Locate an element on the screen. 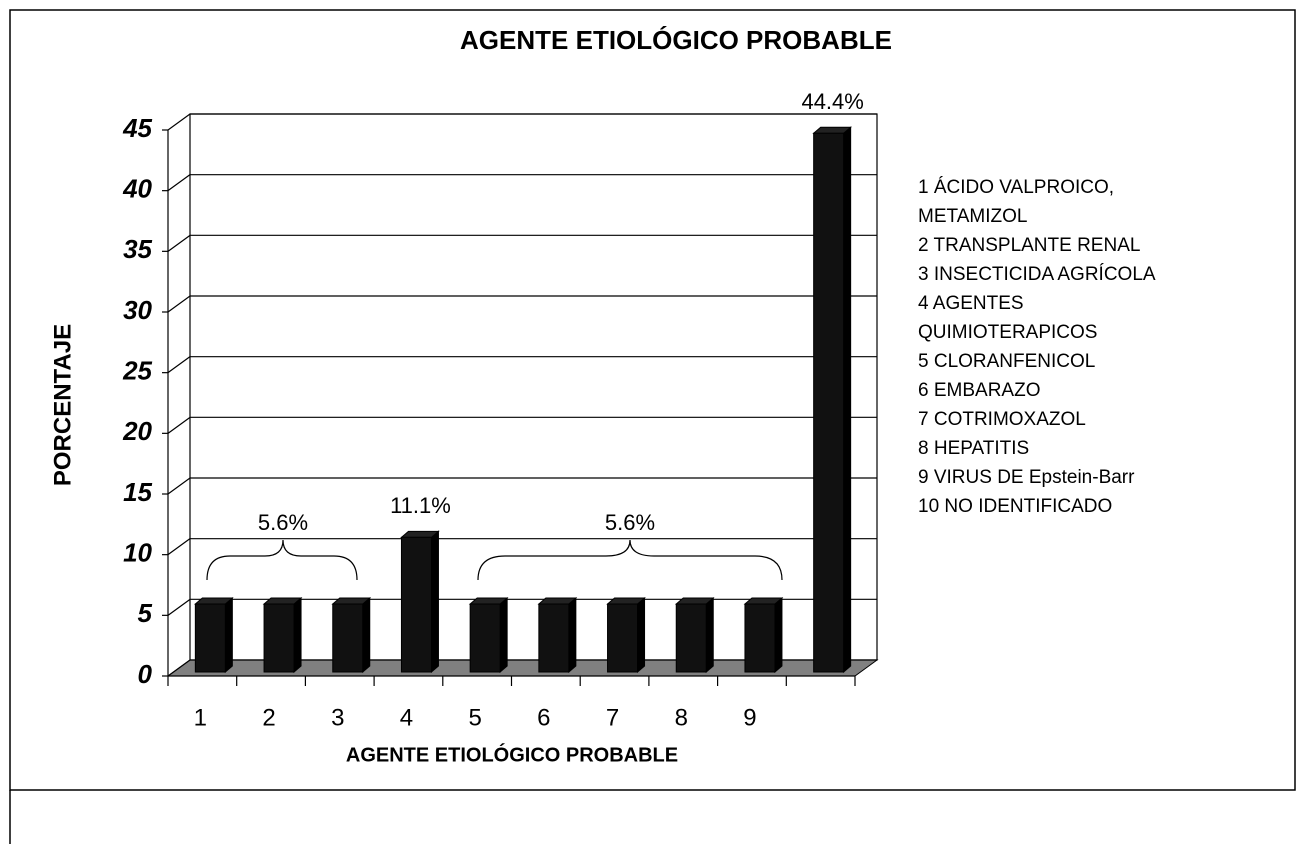 Image resolution: width=1305 pixels, height=844 pixels. value-label: 11.1% is located at coordinates (420, 505).